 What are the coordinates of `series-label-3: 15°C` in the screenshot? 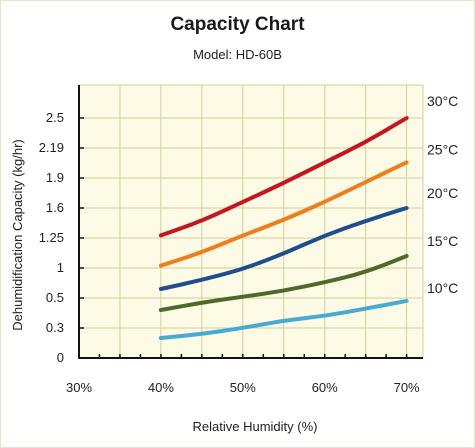 It's located at (442, 241).